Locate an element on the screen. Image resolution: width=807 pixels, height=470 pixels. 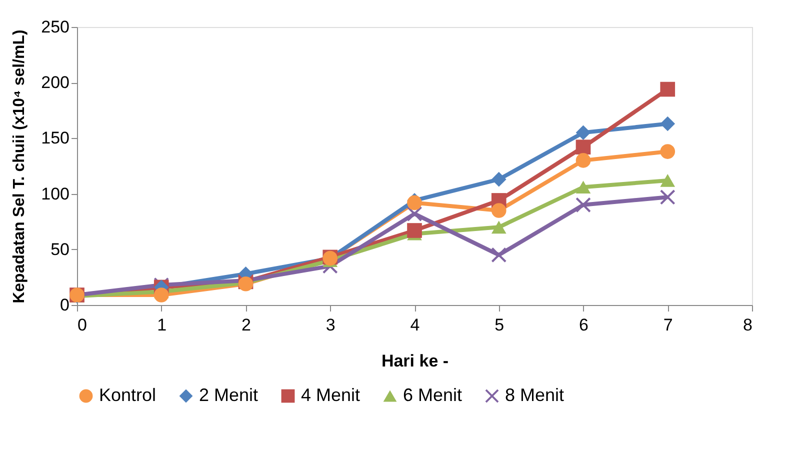
legend-label: Kontrol is located at coordinates (127, 395).